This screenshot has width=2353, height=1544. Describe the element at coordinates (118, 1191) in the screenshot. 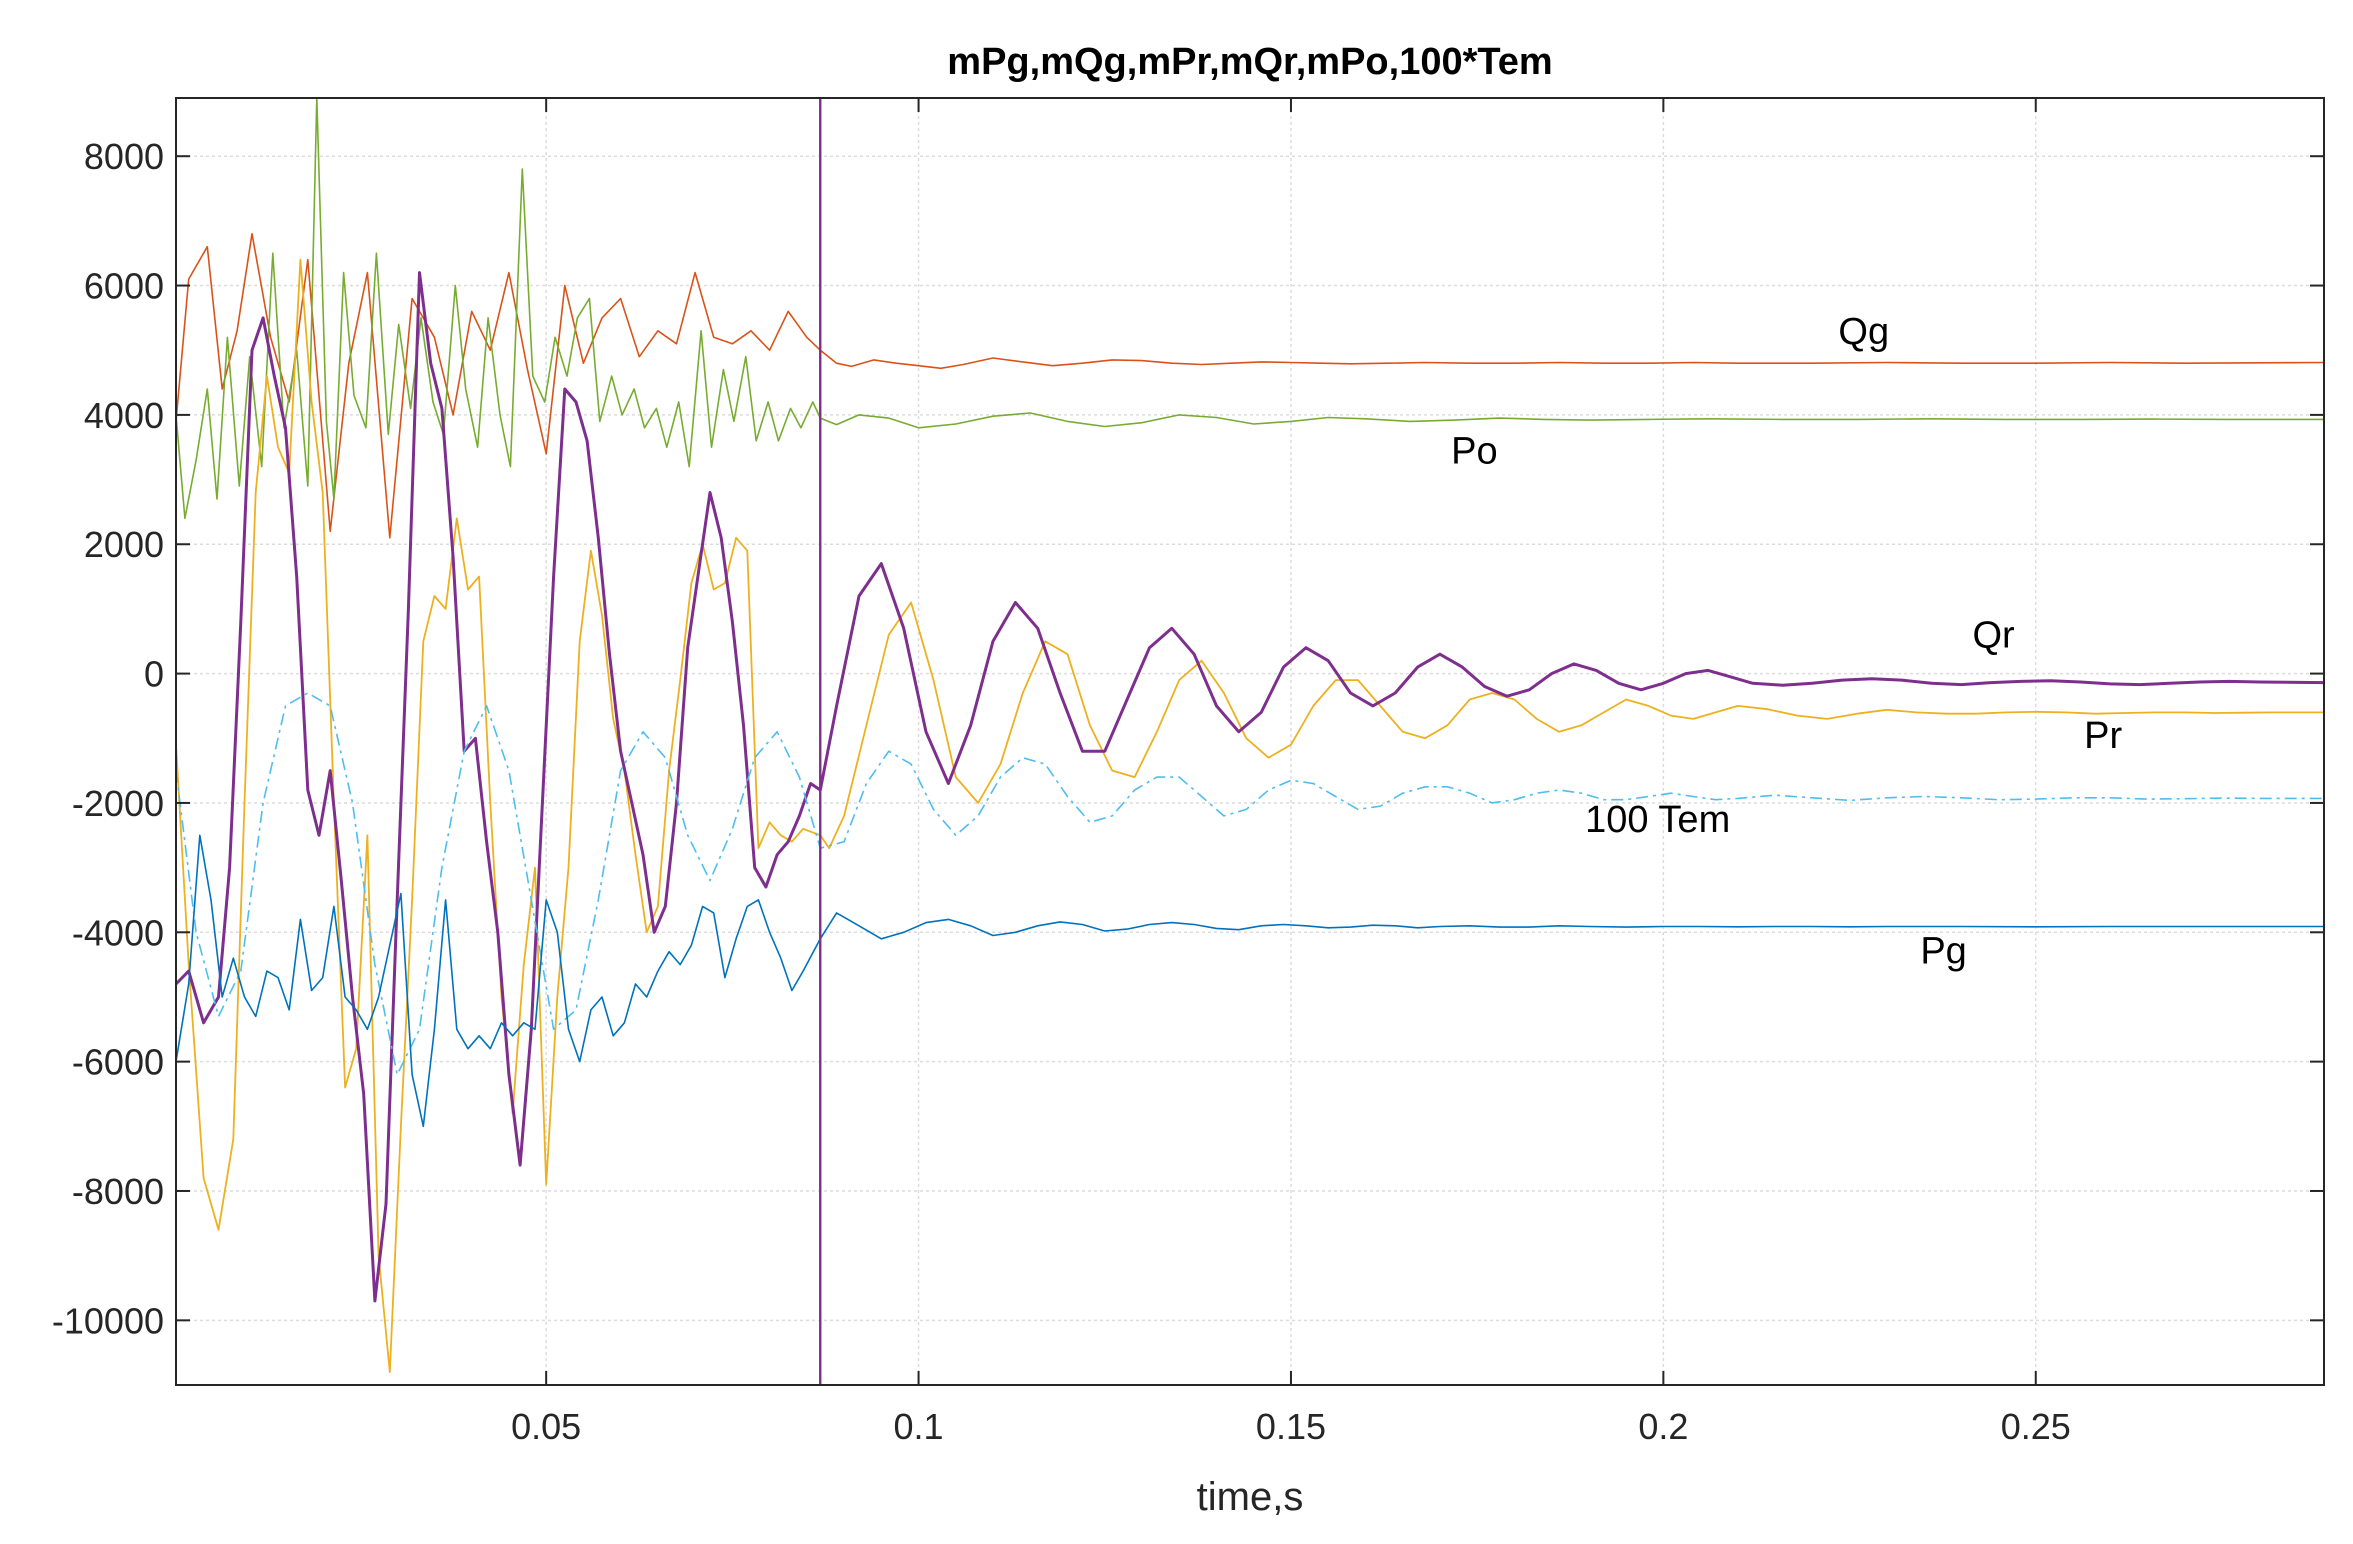

I see `y-tick-label: -8000` at that location.